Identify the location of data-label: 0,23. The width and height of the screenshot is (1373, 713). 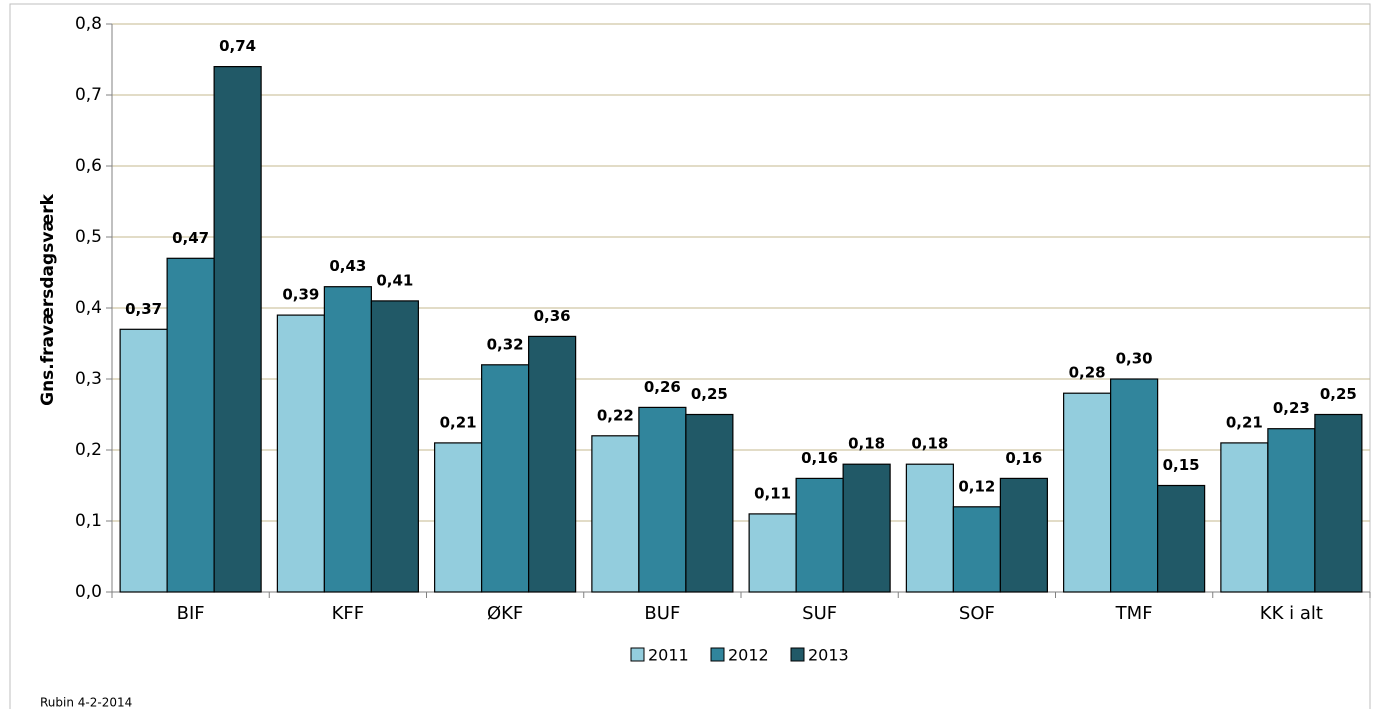
(1291, 408).